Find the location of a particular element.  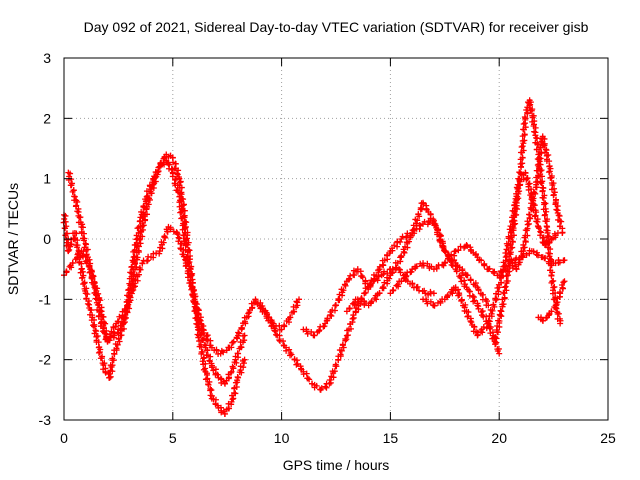

series-track-k is located at coordinates (551, 301).